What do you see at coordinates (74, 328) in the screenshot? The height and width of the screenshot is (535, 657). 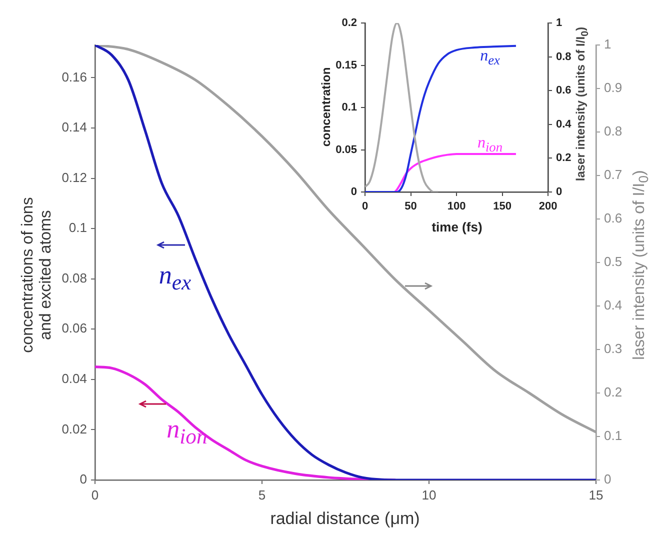 I see `y-tick-label: 0.06` at bounding box center [74, 328].